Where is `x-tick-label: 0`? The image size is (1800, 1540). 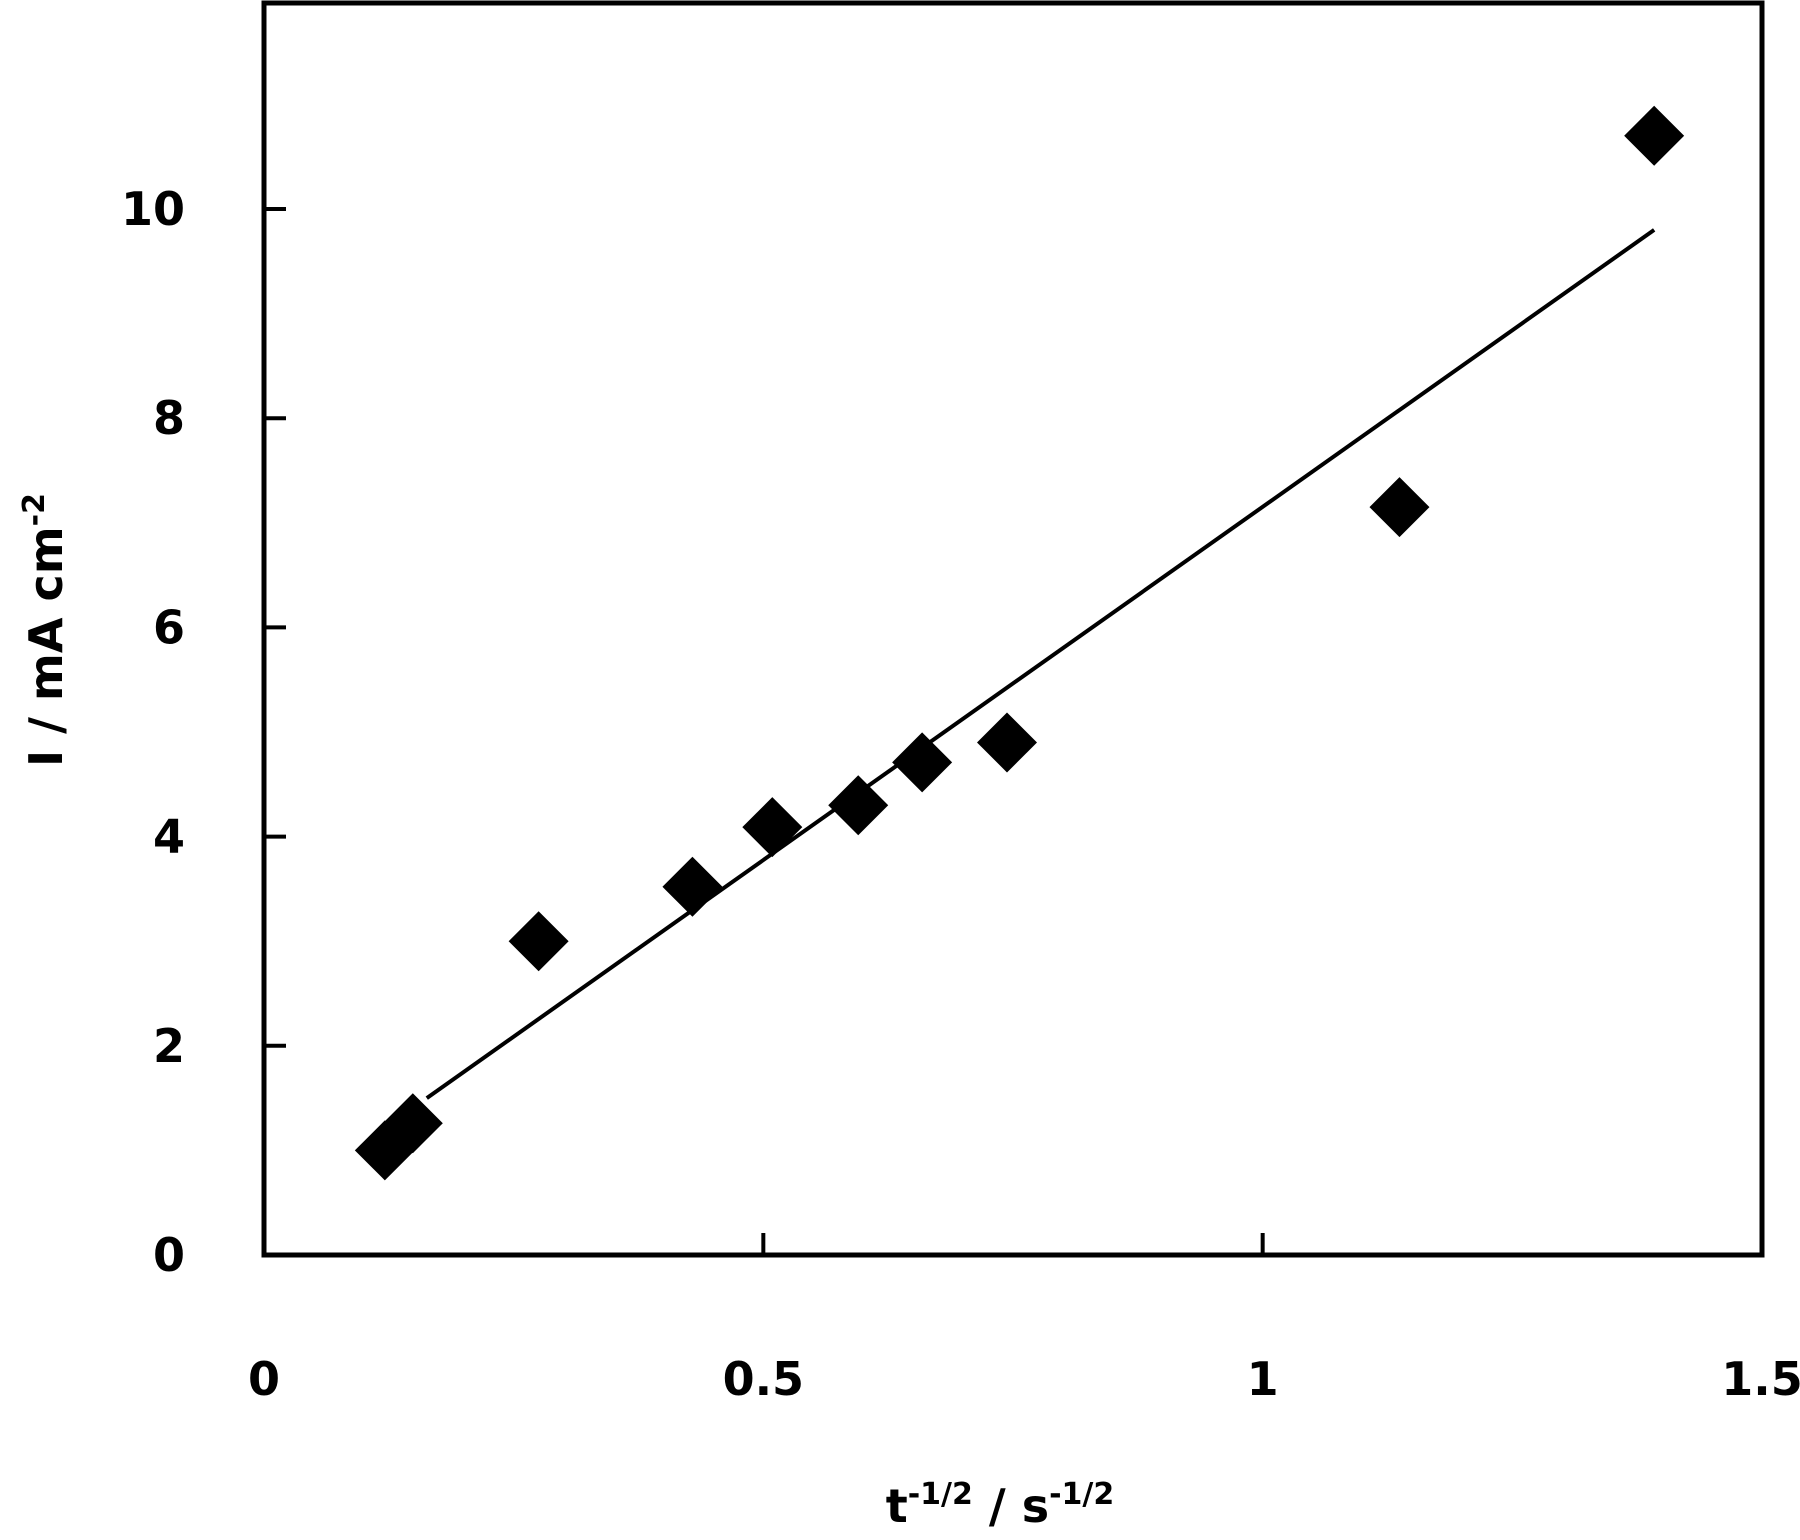
x-tick-label: 0 is located at coordinates (264, 1379).